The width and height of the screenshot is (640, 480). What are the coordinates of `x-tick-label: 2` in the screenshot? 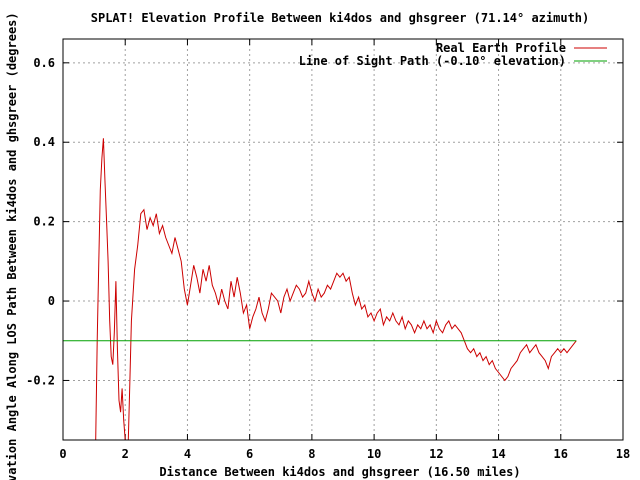 It's located at (125, 454).